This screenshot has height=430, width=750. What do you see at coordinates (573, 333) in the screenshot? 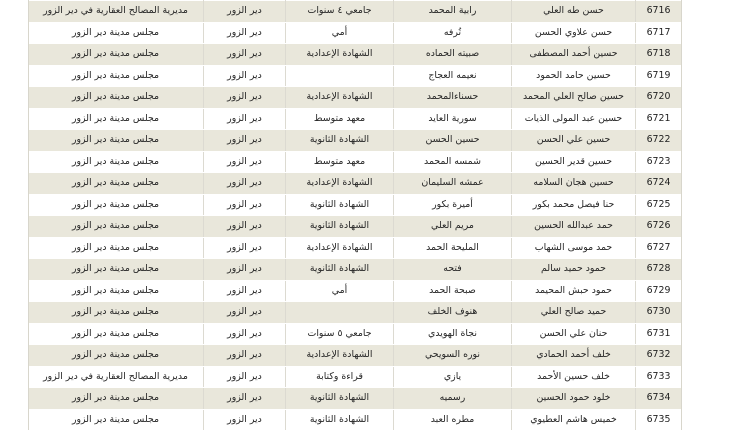
I see `cell-name: حنان علي الحسن` at bounding box center [573, 333].